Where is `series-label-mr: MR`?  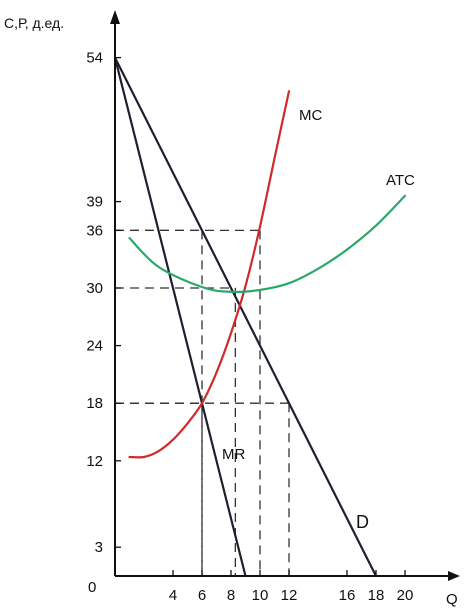
series-label-mr: MR is located at coordinates (233, 454).